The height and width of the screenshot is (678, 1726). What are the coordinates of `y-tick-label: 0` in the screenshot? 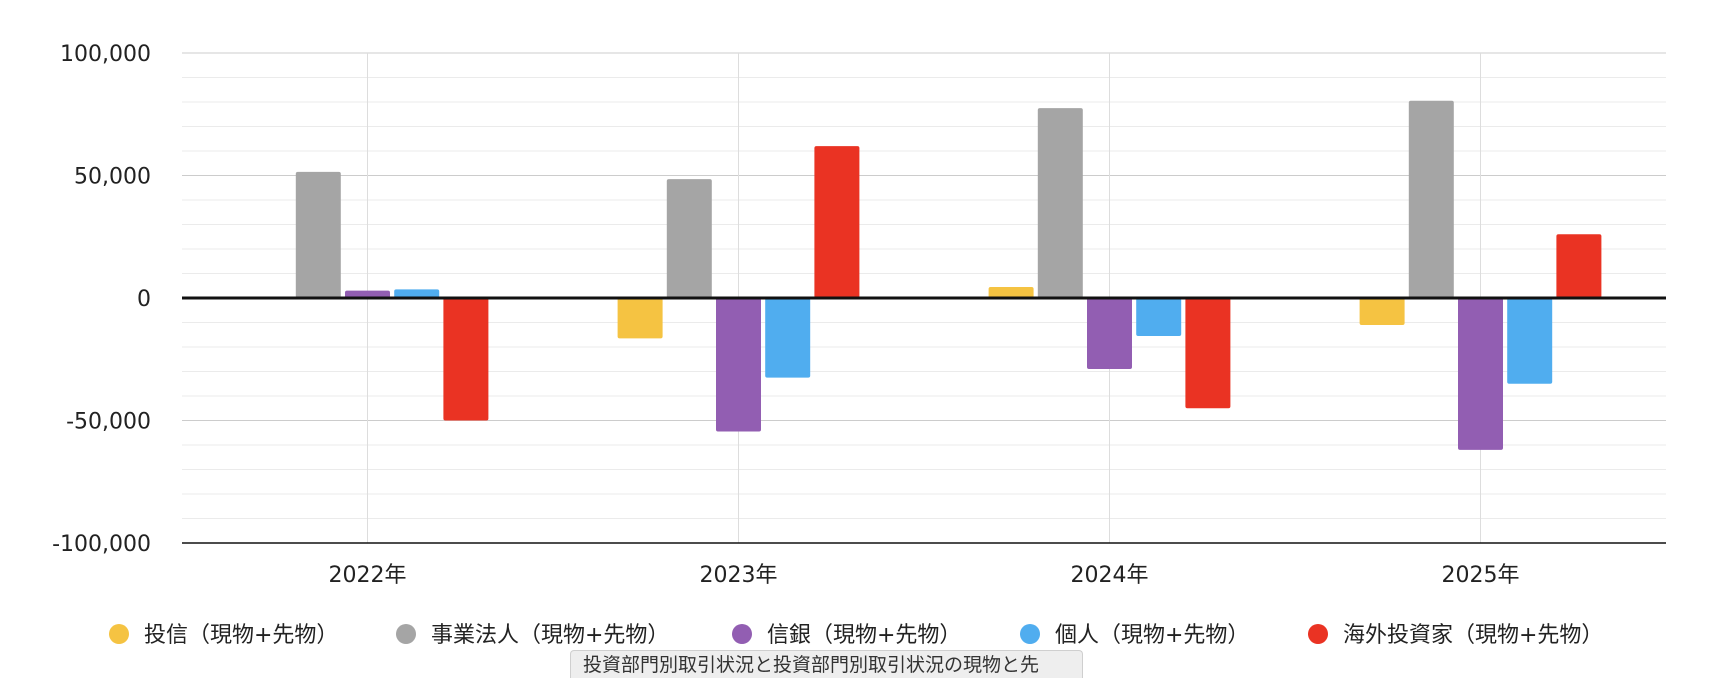 It's located at (144, 299).